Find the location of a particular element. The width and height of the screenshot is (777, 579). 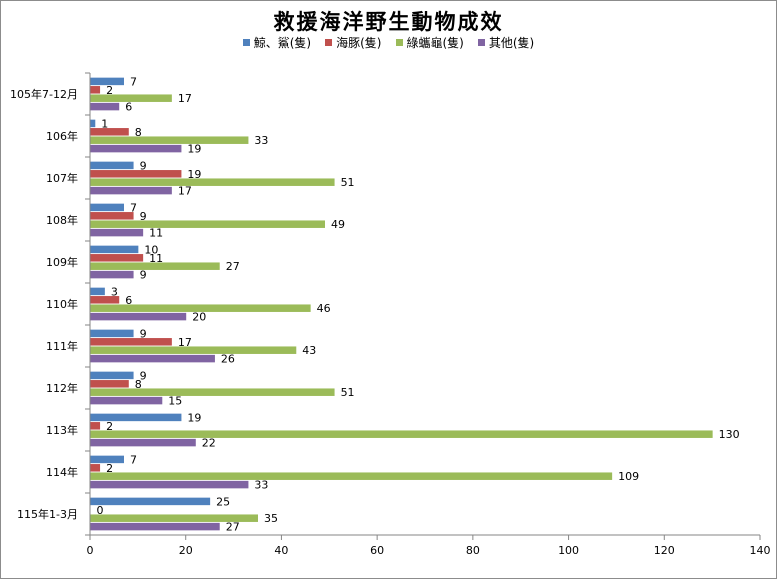

legend-swatch-other is located at coordinates (481, 42).